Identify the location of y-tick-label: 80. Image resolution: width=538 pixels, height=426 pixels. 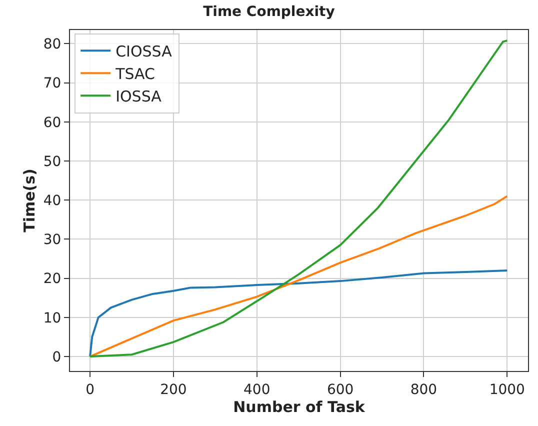
(52, 44).